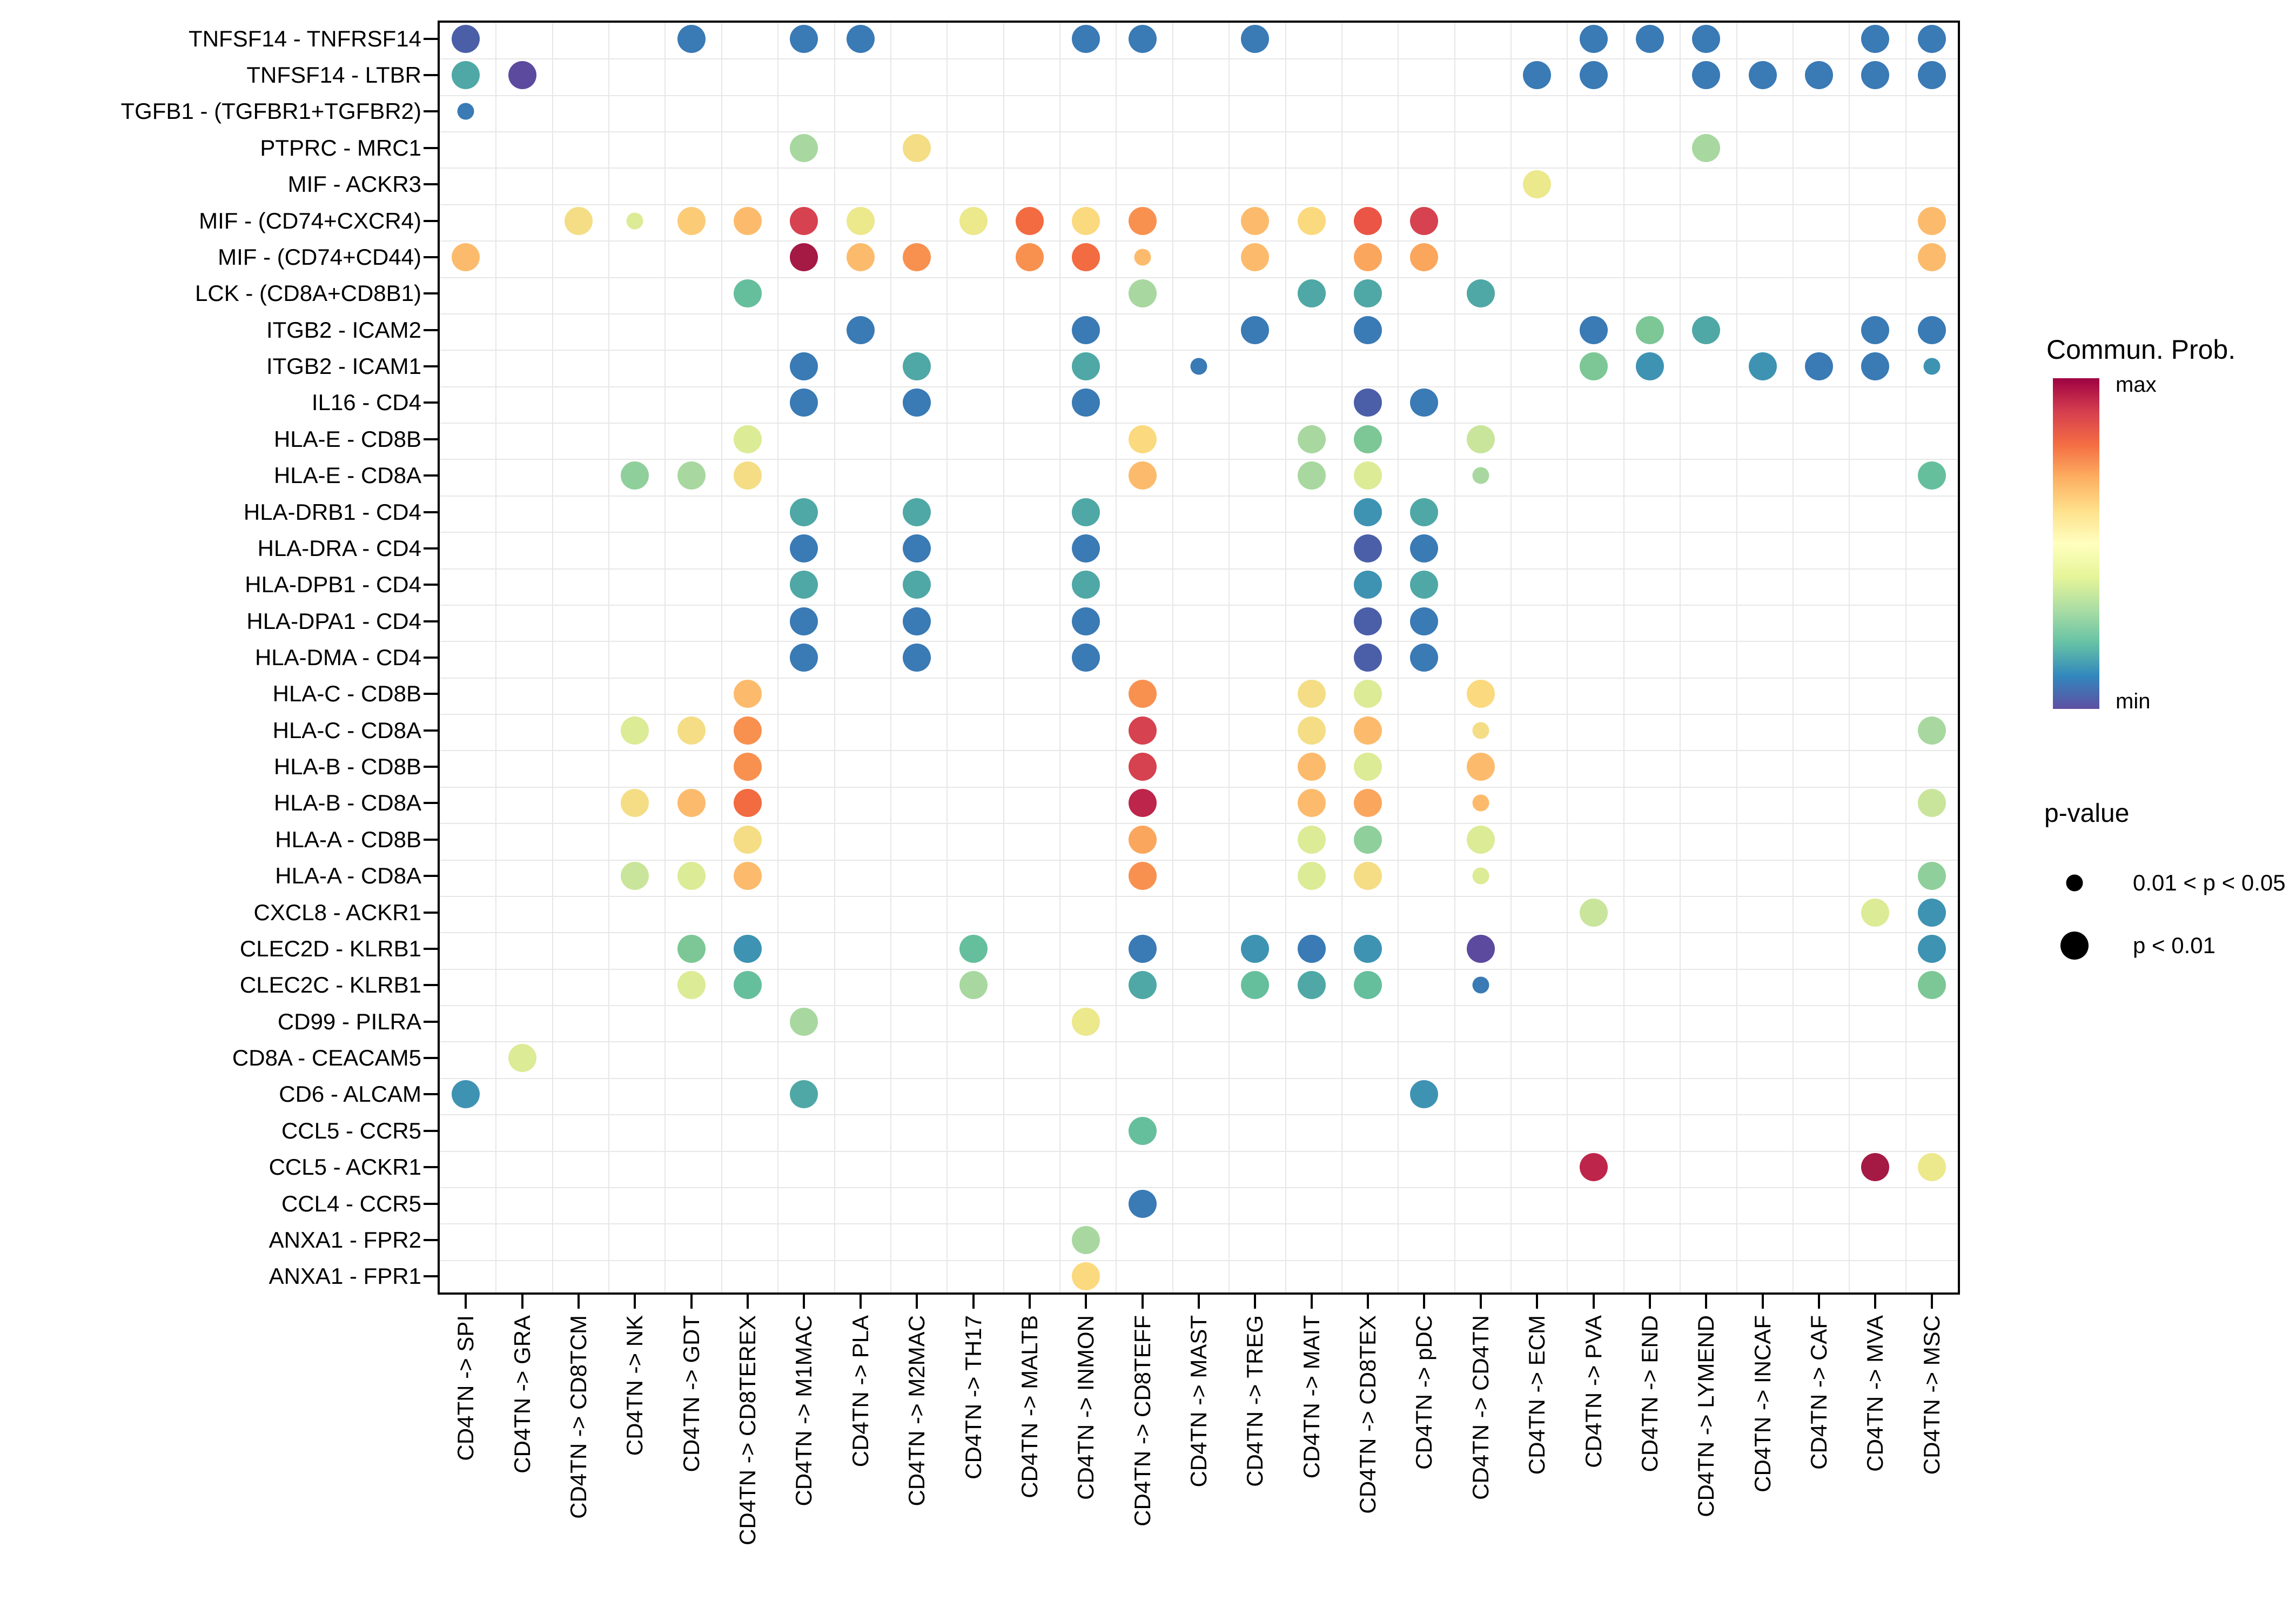 The height and width of the screenshot is (1621, 2296). What do you see at coordinates (347, 767) in the screenshot?
I see `y-axis-label: HLA-B - CD8B` at bounding box center [347, 767].